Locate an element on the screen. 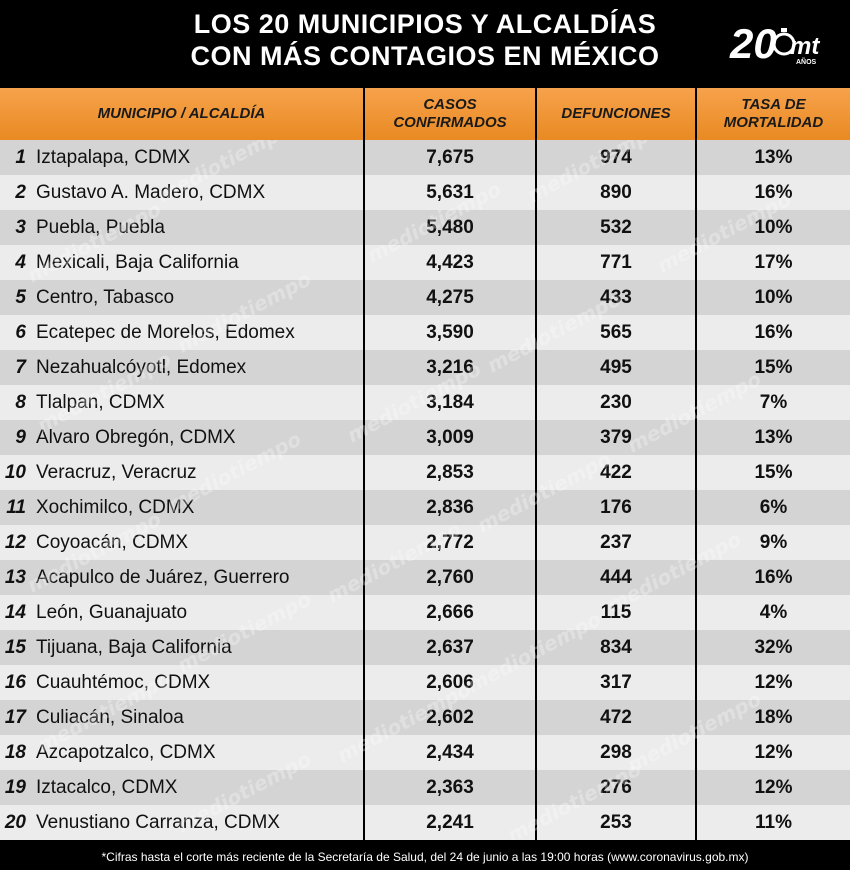  casos-confirmados-cell: 2,363 is located at coordinates (450, 787).